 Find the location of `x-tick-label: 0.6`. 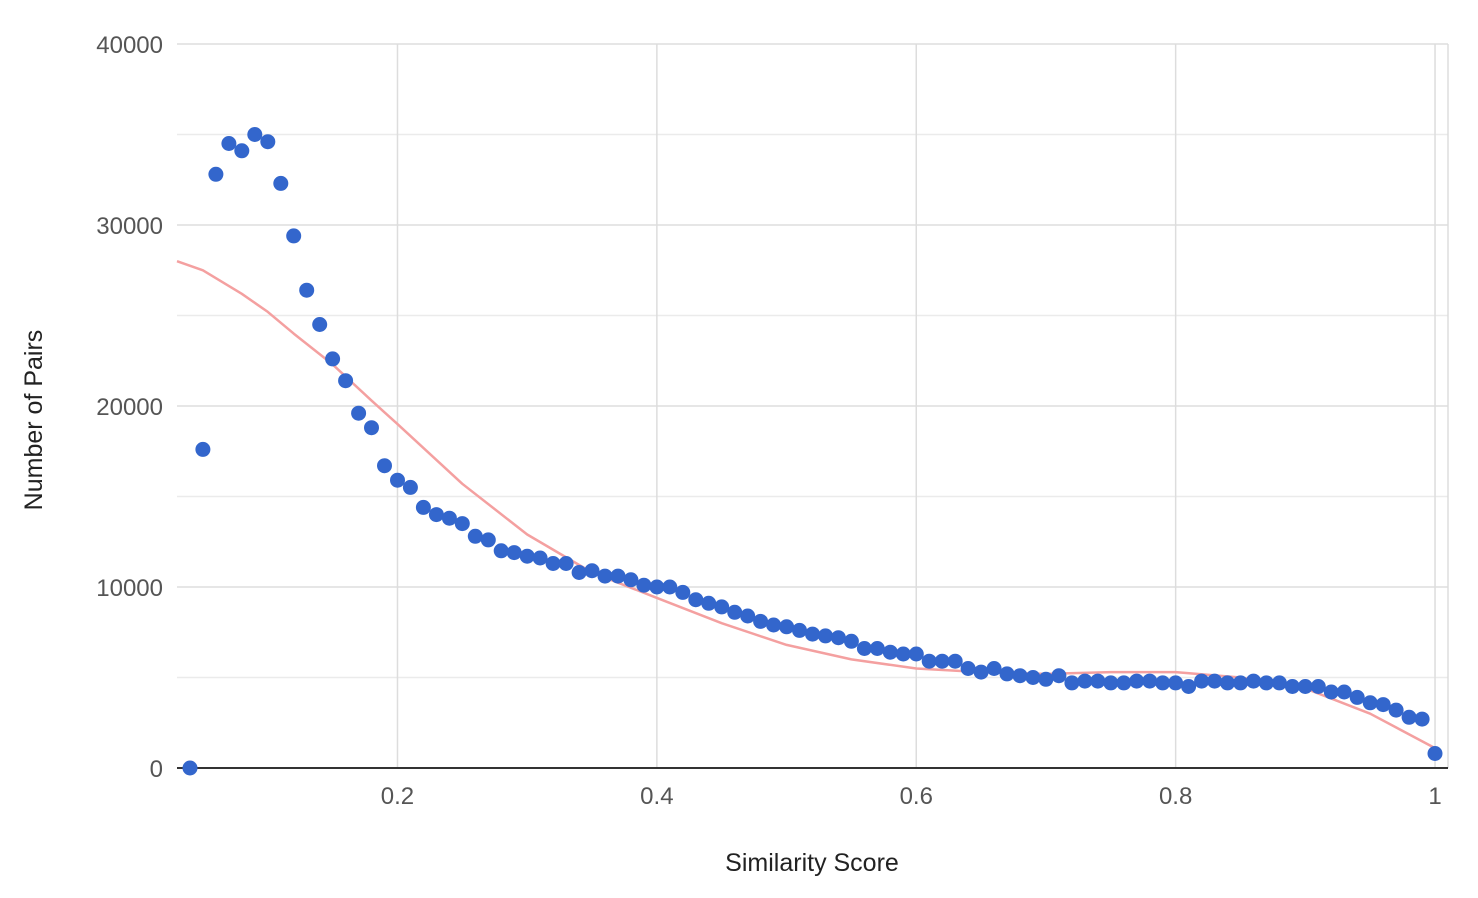

x-tick-label: 0.6 is located at coordinates (916, 796).